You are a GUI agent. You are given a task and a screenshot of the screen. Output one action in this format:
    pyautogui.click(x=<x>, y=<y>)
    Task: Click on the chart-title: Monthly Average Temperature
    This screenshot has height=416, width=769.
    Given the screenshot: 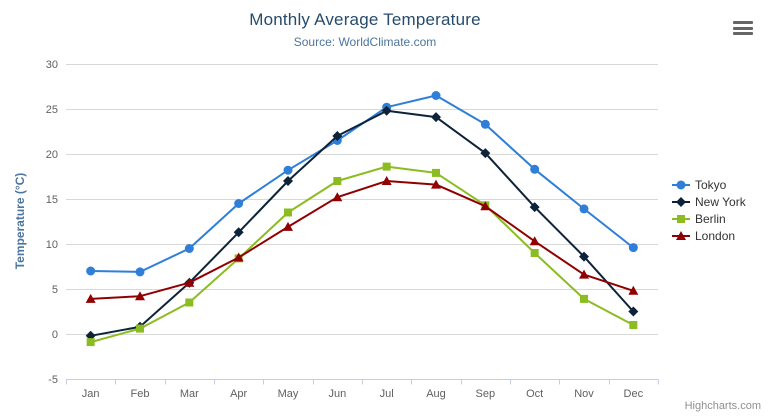 What is the action you would take?
    pyautogui.click(x=365, y=19)
    